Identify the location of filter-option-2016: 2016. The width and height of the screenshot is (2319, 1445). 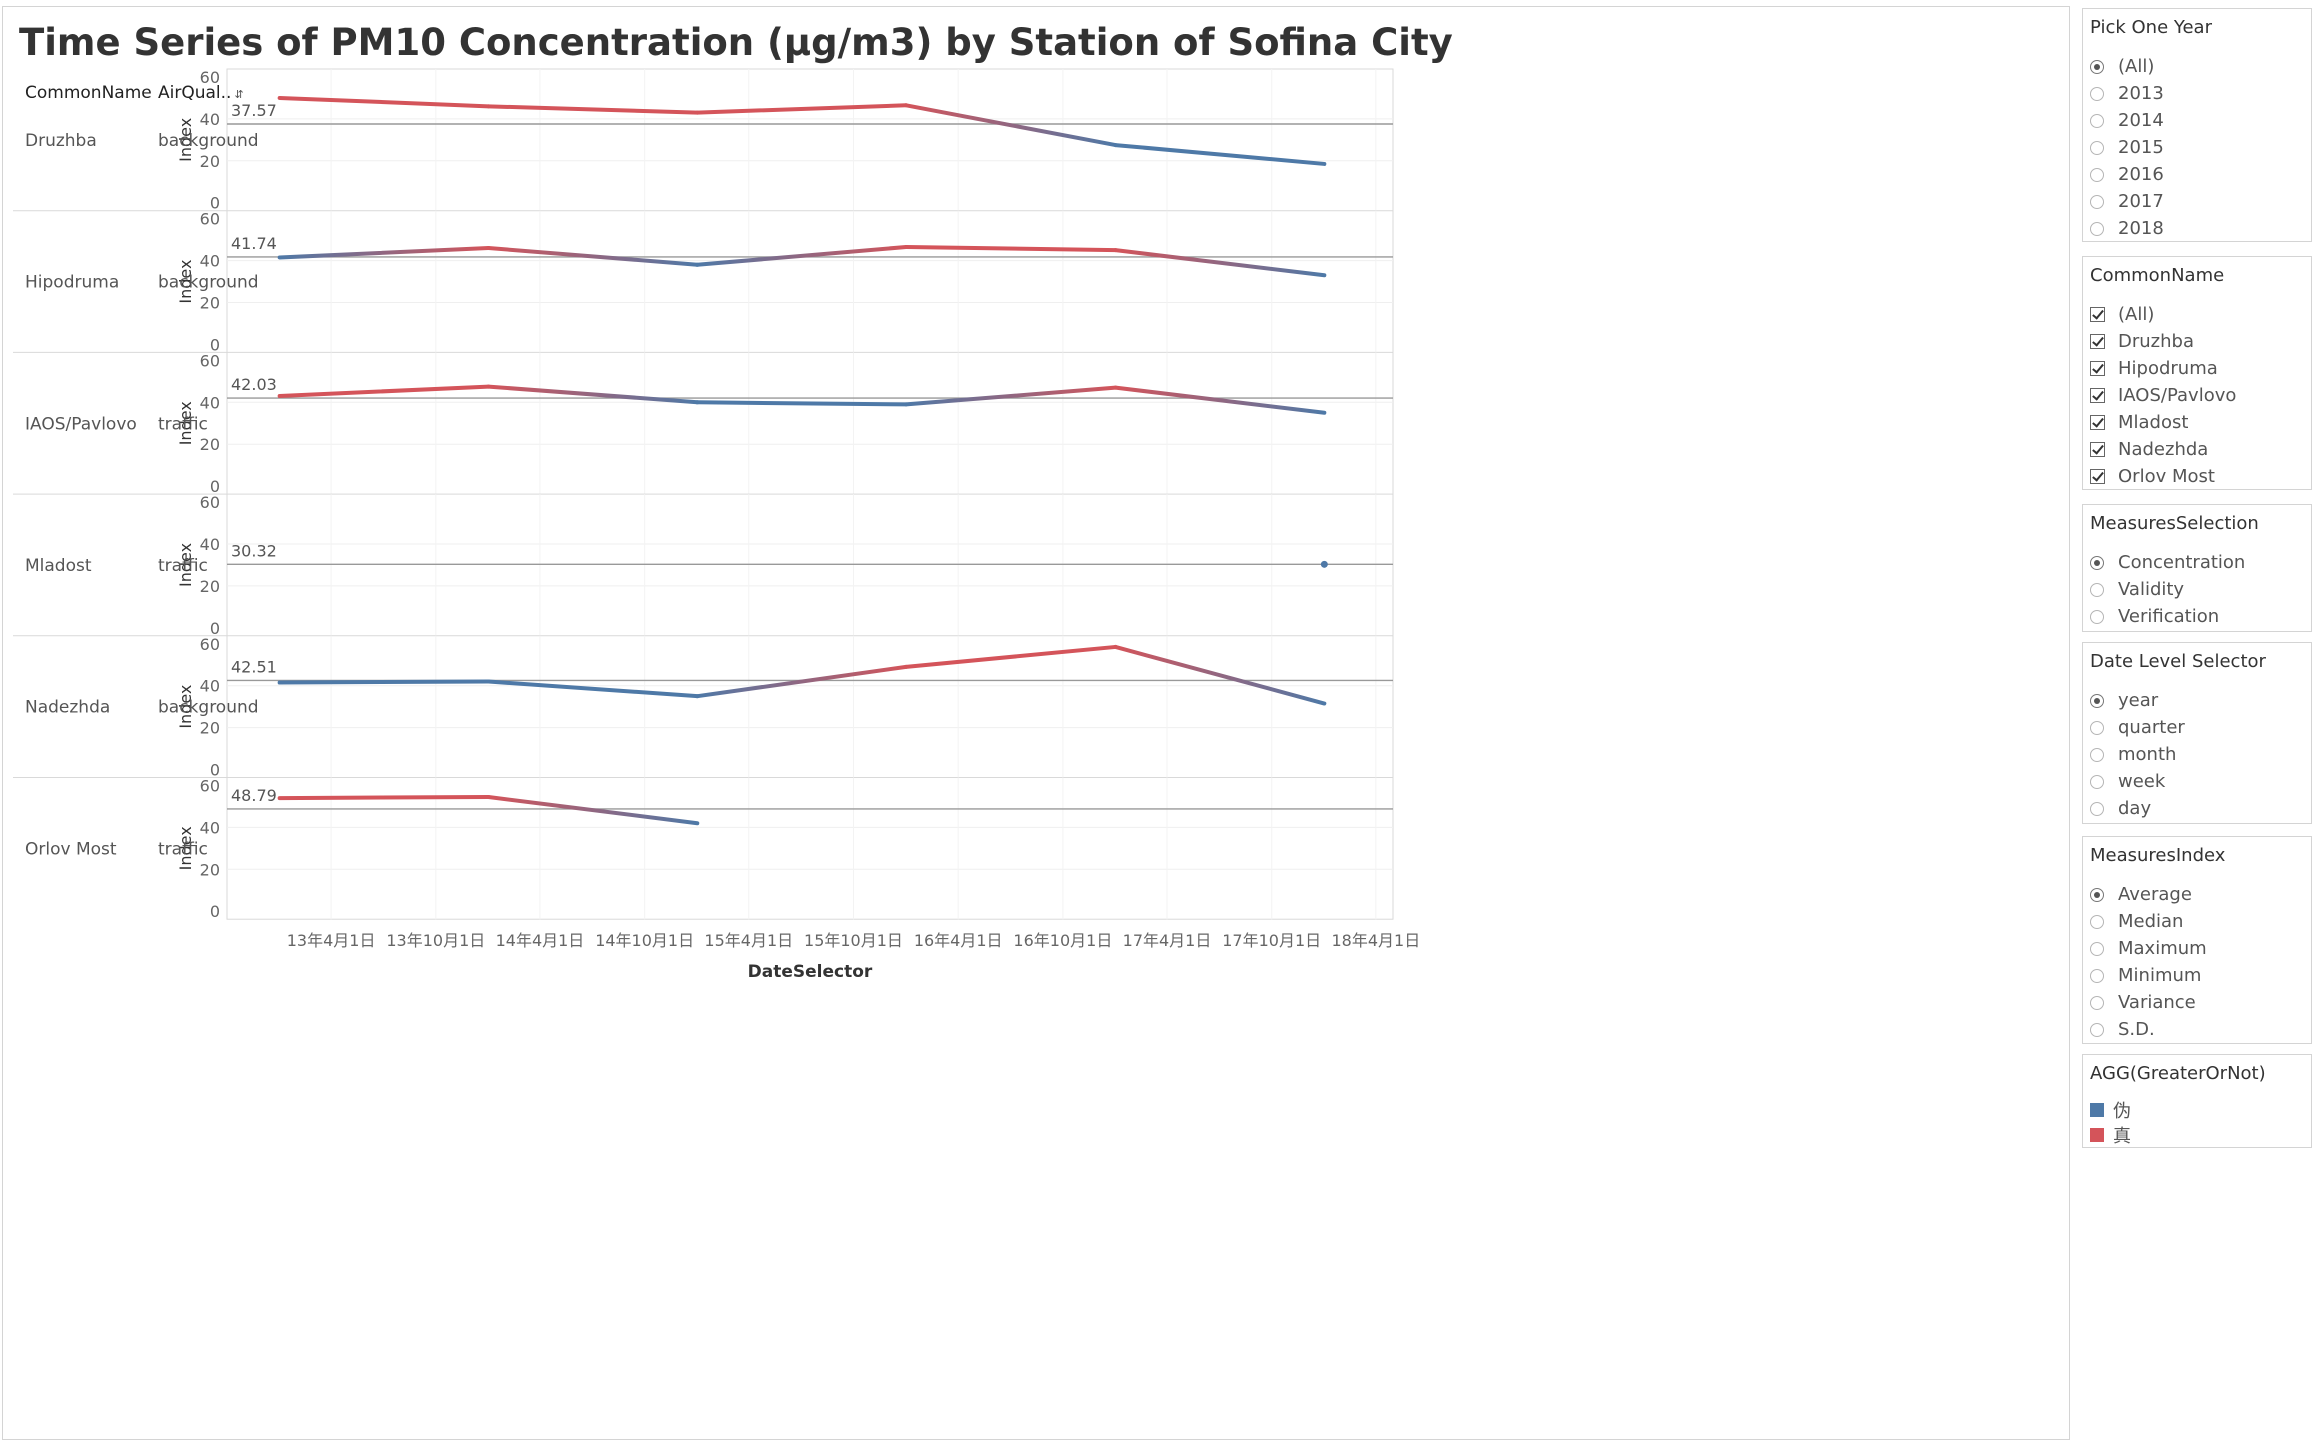
(2198, 174).